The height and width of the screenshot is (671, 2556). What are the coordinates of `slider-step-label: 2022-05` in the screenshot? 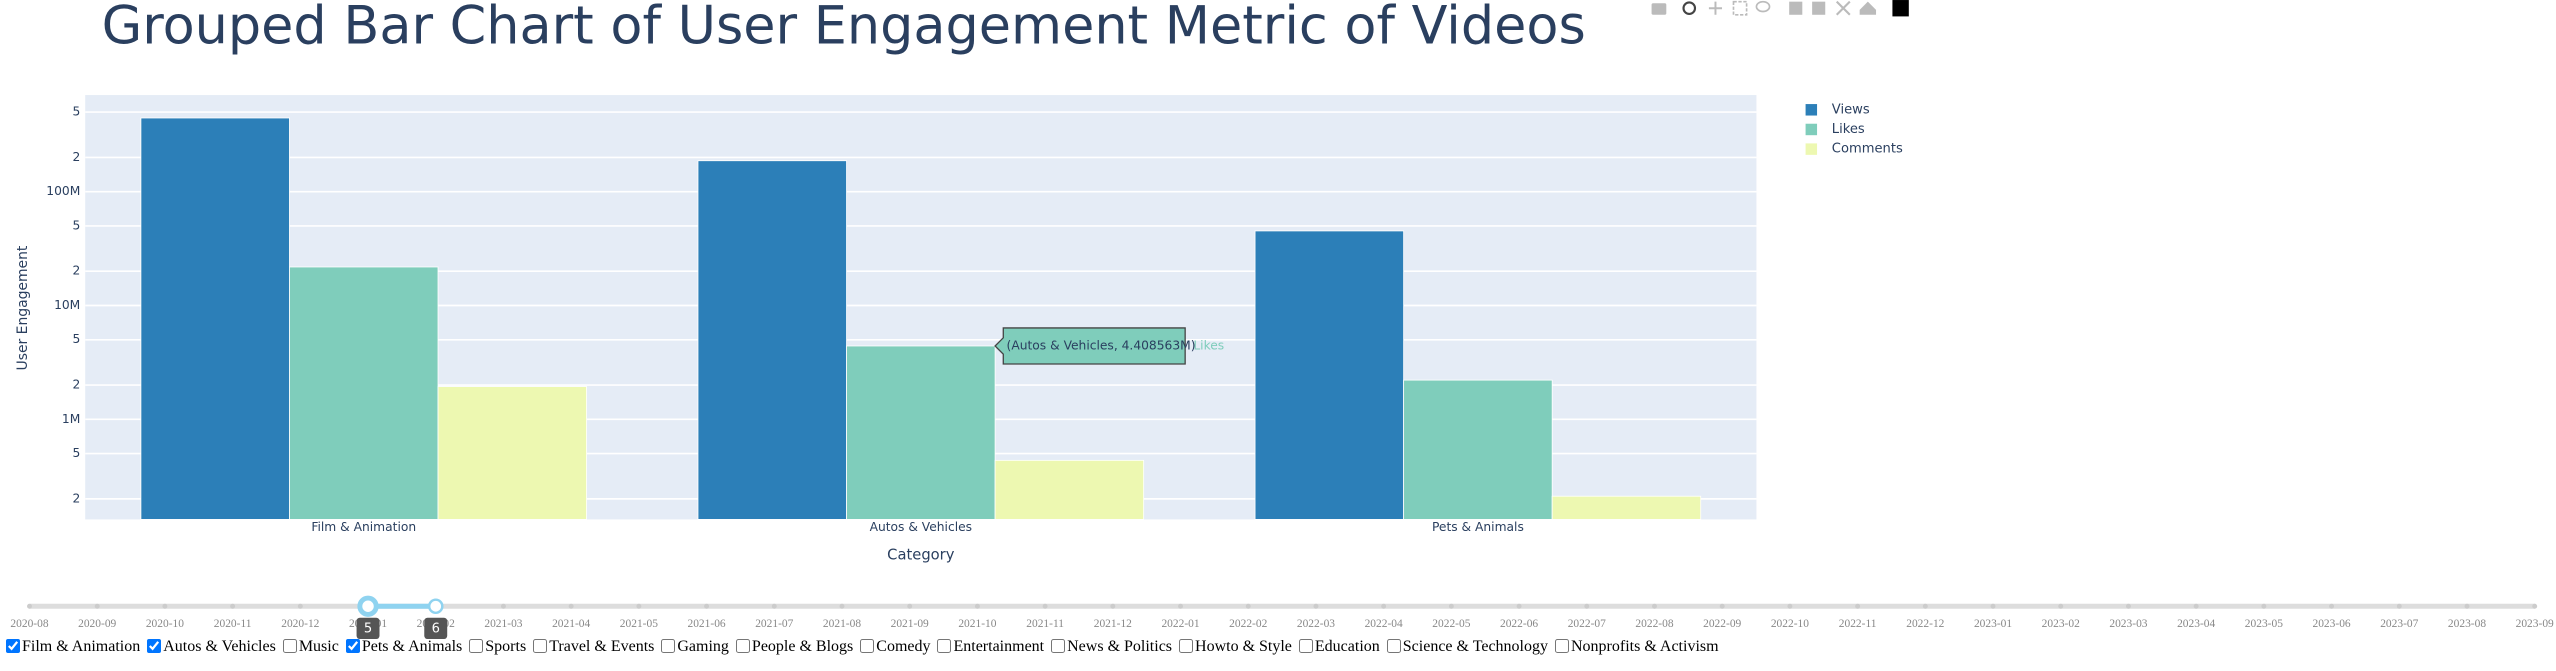 It's located at (1451, 624).